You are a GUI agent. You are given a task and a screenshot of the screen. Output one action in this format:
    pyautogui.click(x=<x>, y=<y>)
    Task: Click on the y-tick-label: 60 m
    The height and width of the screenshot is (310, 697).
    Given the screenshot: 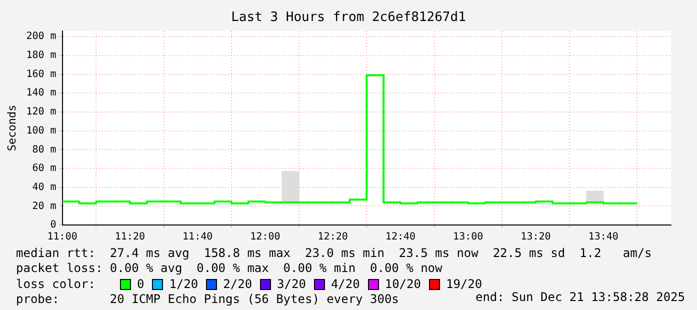 What is the action you would take?
    pyautogui.click(x=44, y=168)
    